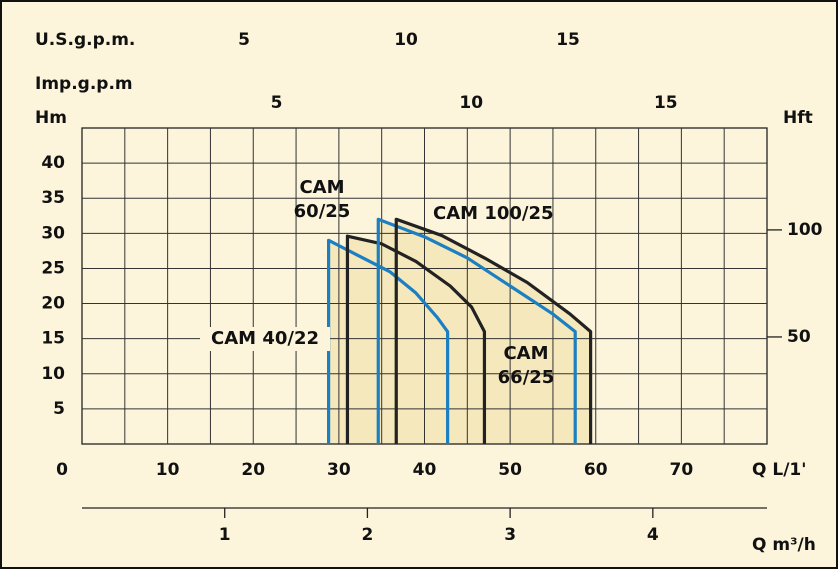 The width and height of the screenshot is (838, 569). Describe the element at coordinates (53, 304) in the screenshot. I see `y-tick-label: 20` at that location.